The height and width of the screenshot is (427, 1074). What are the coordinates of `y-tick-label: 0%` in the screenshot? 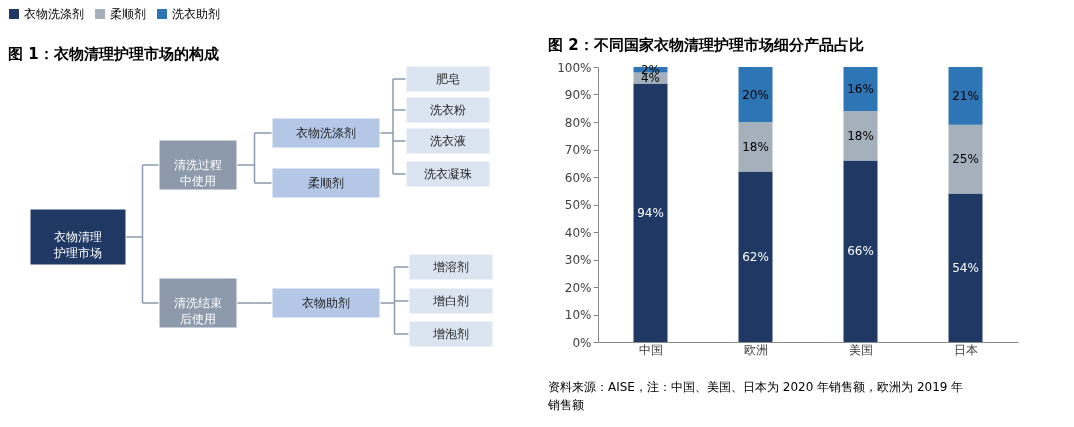 It's located at (582, 342).